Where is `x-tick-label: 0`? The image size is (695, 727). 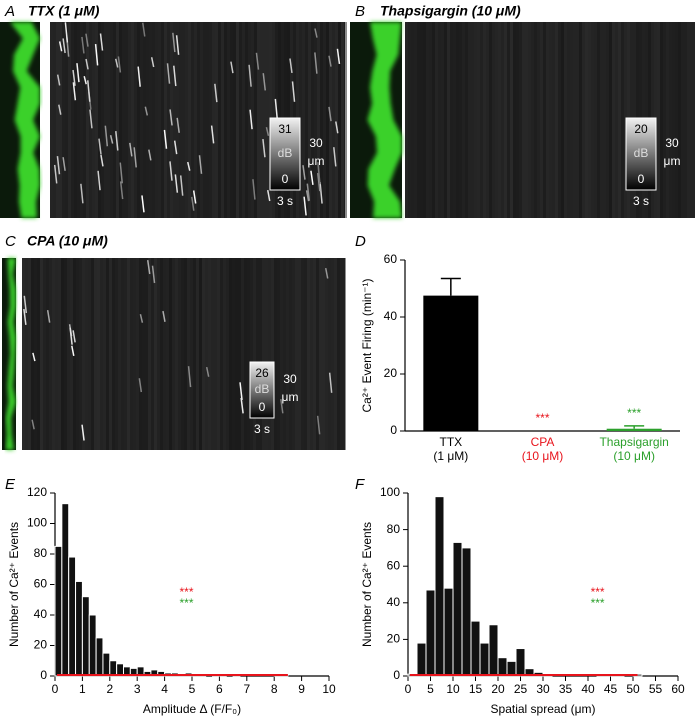
x-tick-label: 0 is located at coordinates (55, 689).